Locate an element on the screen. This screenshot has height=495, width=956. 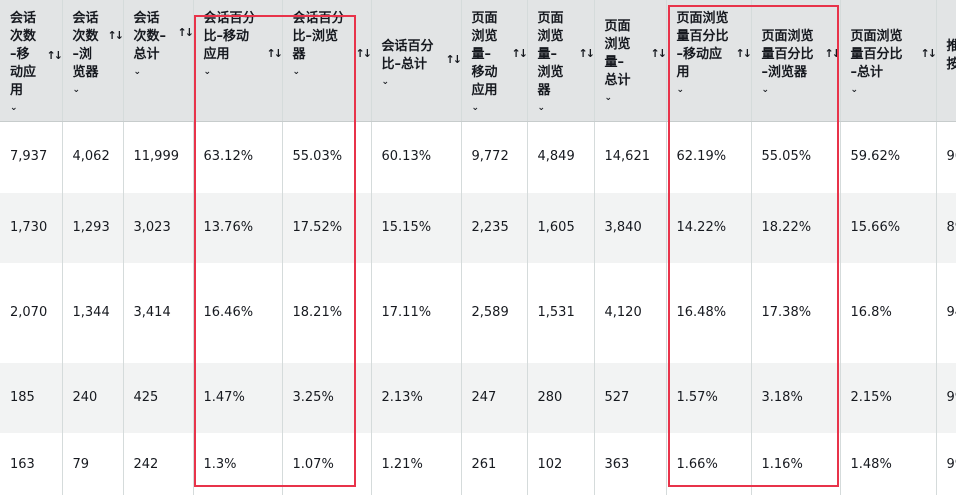
column-header-pageview-pct-total: 页面浏览 量百分比 –总计 ⌄ ↑↓ is located at coordinates (888, 61).